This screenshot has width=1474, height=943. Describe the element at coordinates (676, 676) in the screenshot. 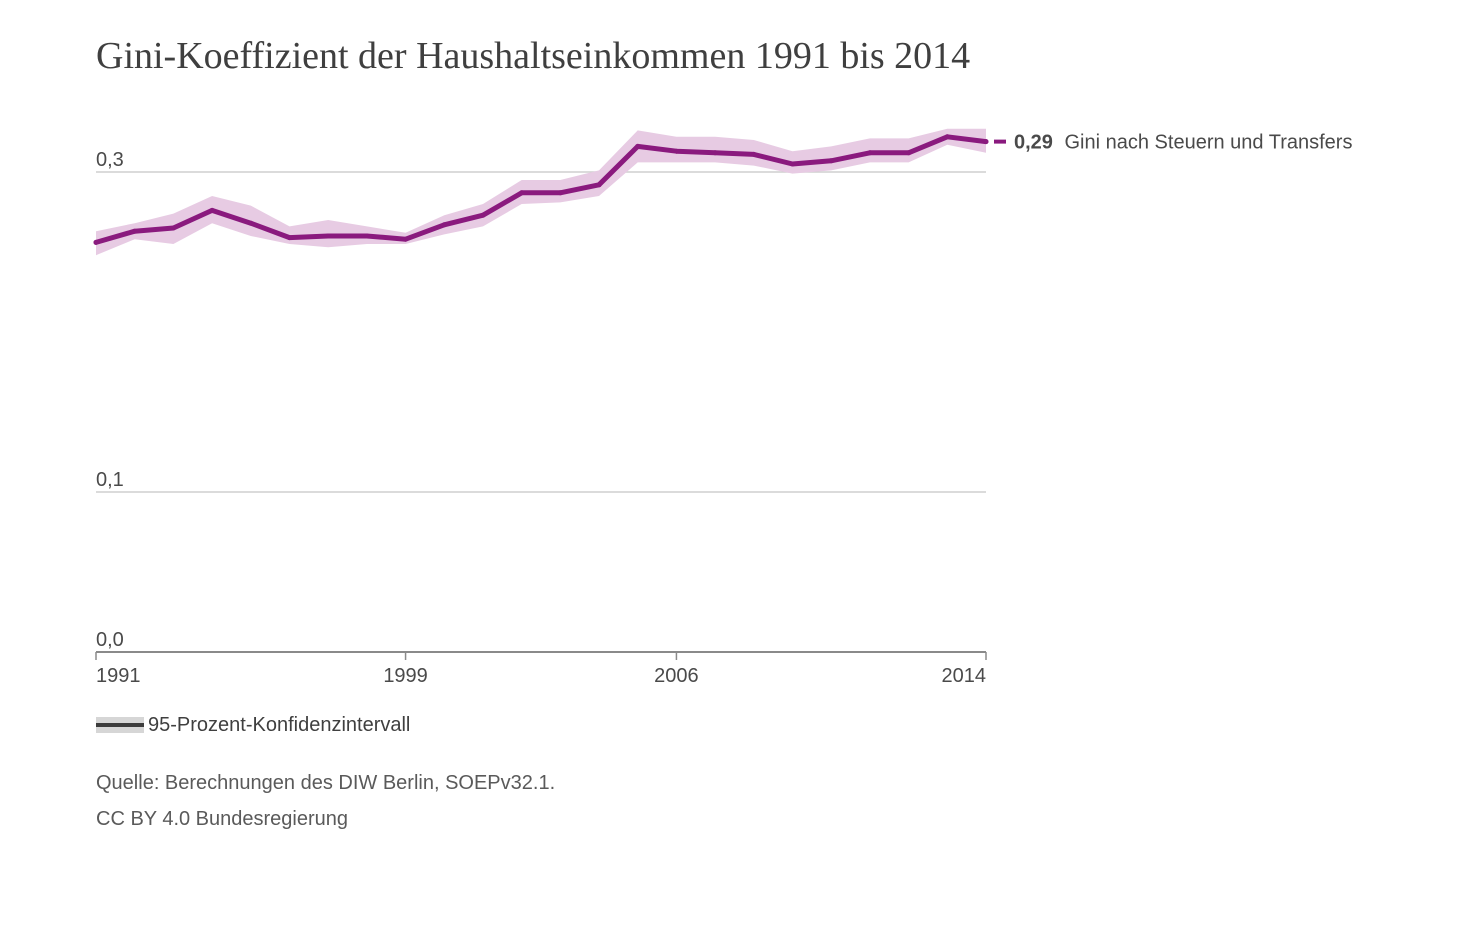

I see `x-tick-label: 2006` at that location.